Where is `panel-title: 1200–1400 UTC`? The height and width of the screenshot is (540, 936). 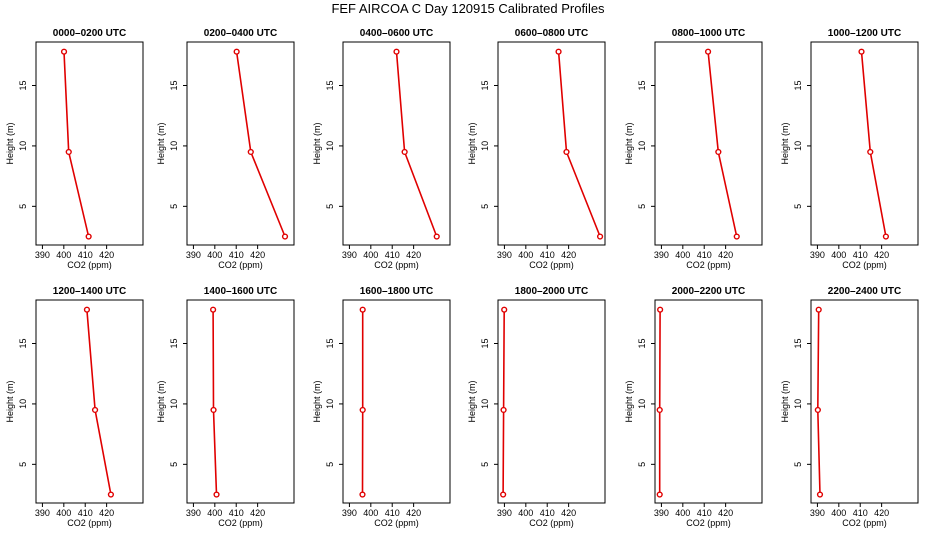 panel-title: 1200–1400 UTC is located at coordinates (89, 291).